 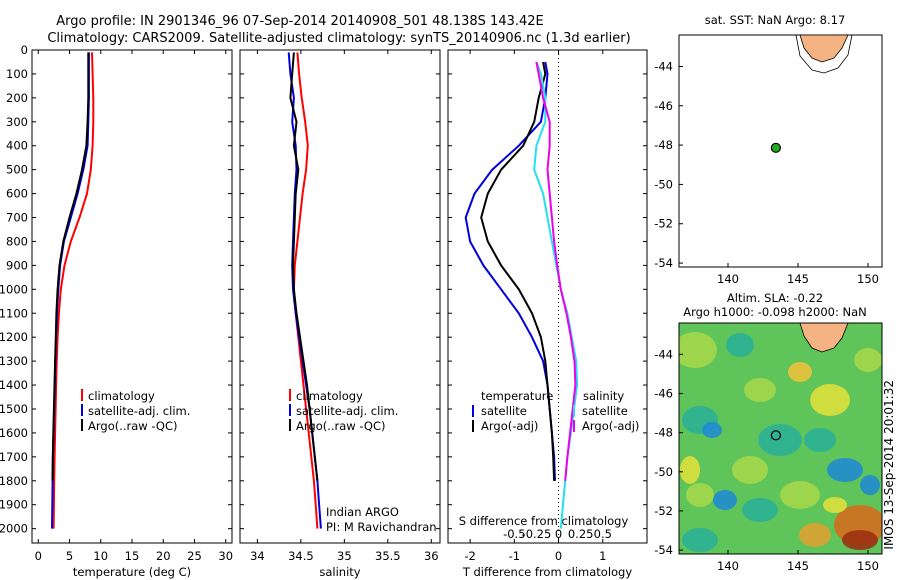 What do you see at coordinates (17, 218) in the screenshot?
I see `y-tick-label: 700` at bounding box center [17, 218].